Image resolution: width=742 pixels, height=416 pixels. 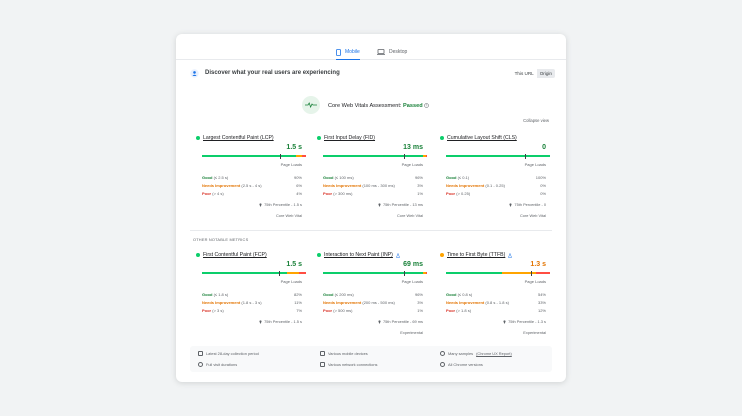 What do you see at coordinates (413, 147) in the screenshot?
I see `metric-value: 13 ms` at bounding box center [413, 147].